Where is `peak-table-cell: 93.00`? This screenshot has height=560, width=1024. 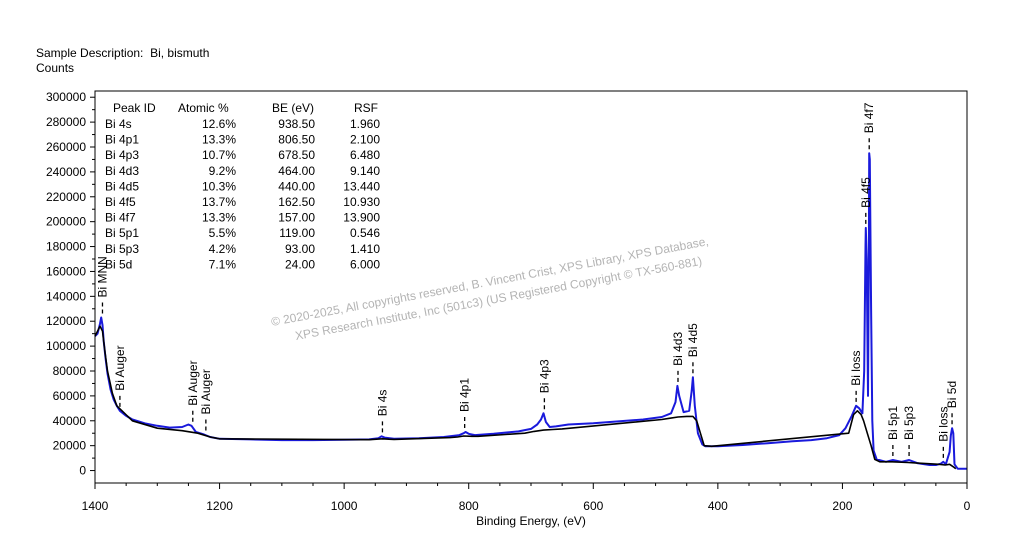
peak-table-cell: 93.00 is located at coordinates (300, 249).